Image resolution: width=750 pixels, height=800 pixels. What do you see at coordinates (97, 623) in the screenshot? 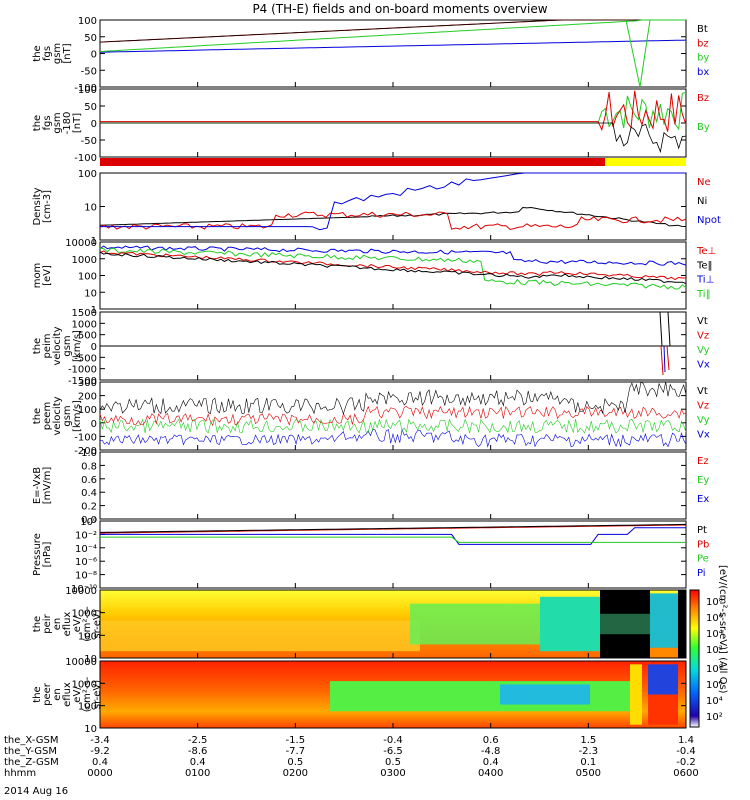
I see `y-axis-label-line: sr-eV)` at bounding box center [97, 623].